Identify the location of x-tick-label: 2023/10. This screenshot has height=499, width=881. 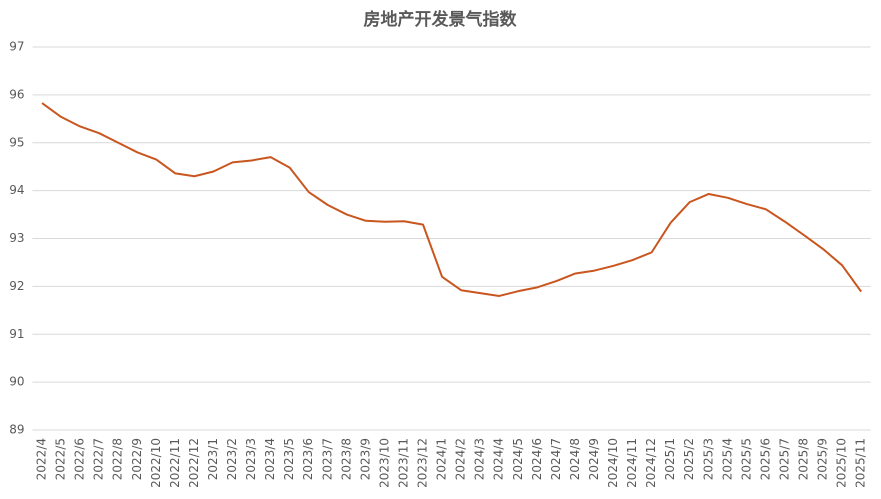
(384, 463).